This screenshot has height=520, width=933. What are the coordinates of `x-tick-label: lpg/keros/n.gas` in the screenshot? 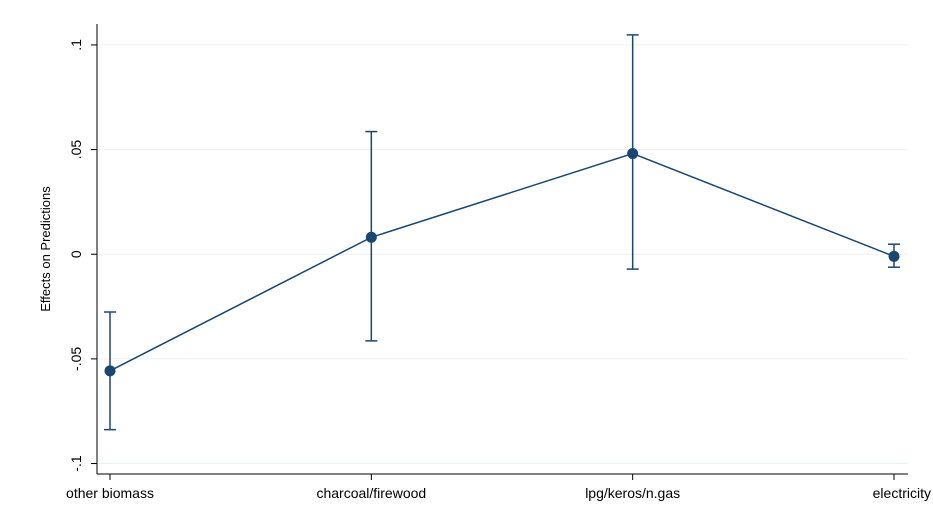 It's located at (632, 493).